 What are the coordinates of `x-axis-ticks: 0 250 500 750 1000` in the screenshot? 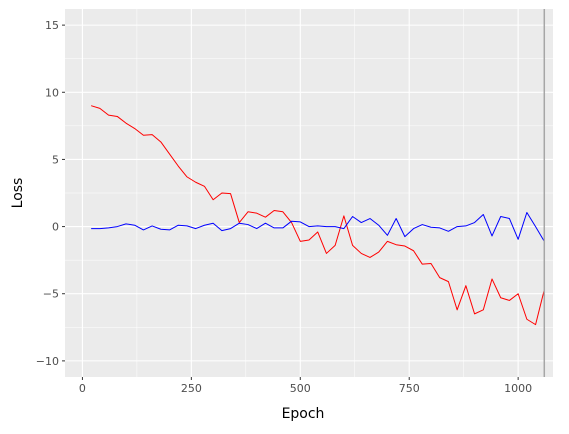 It's located at (305, 386).